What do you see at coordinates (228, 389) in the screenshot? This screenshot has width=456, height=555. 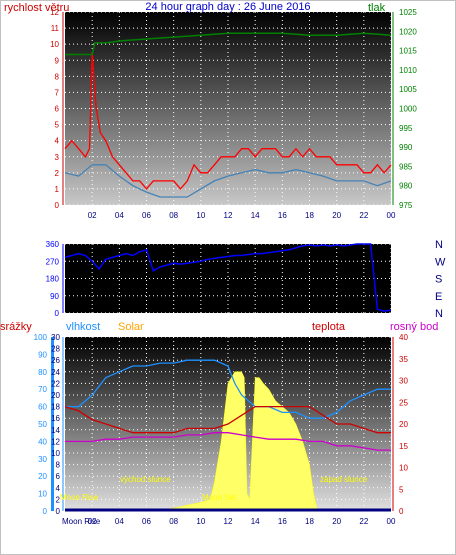 I see `series-line-vlhkost` at bounding box center [228, 389].